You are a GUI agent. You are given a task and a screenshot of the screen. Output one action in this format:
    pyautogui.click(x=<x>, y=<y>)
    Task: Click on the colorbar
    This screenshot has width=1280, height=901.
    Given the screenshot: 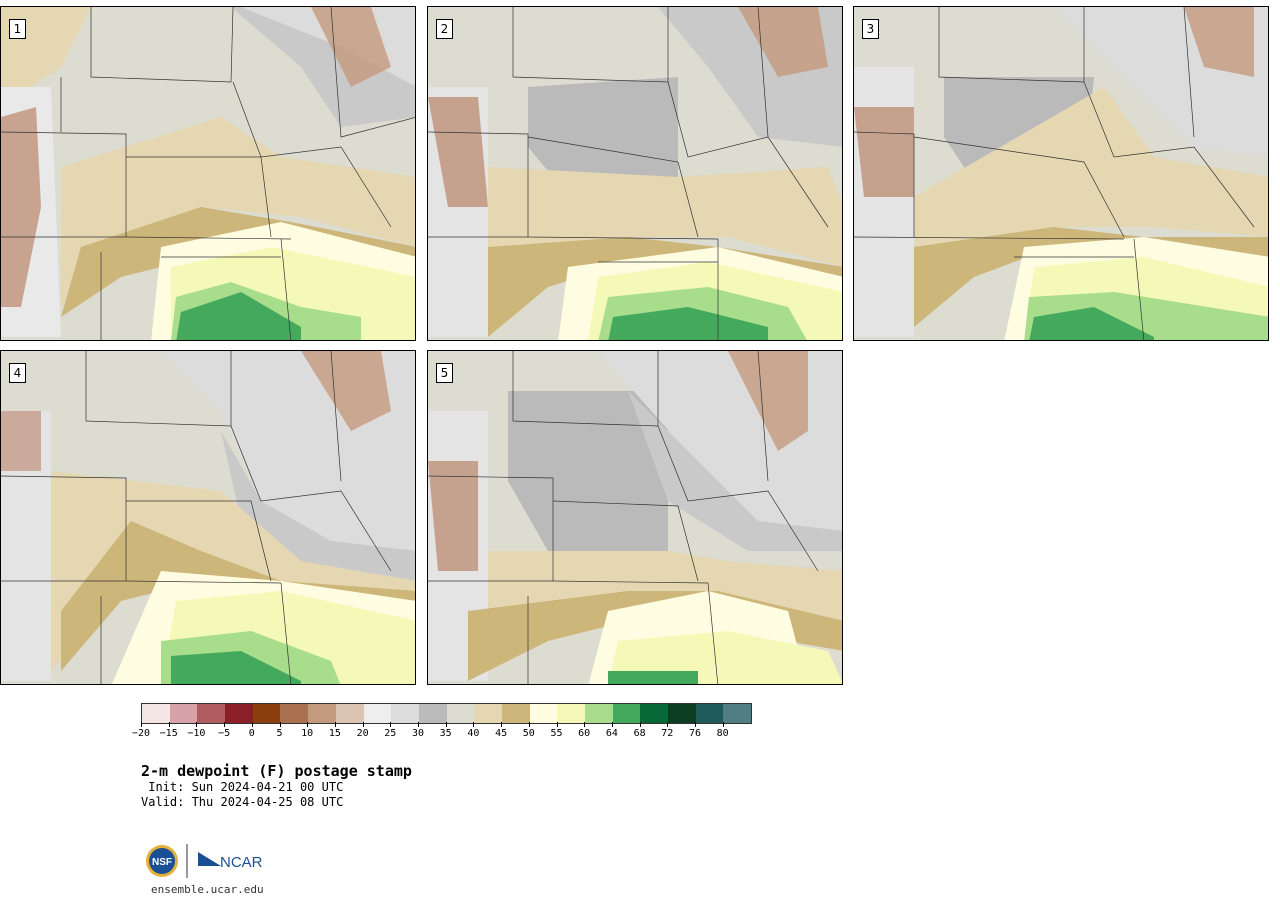 What is the action you would take?
    pyautogui.click(x=447, y=713)
    